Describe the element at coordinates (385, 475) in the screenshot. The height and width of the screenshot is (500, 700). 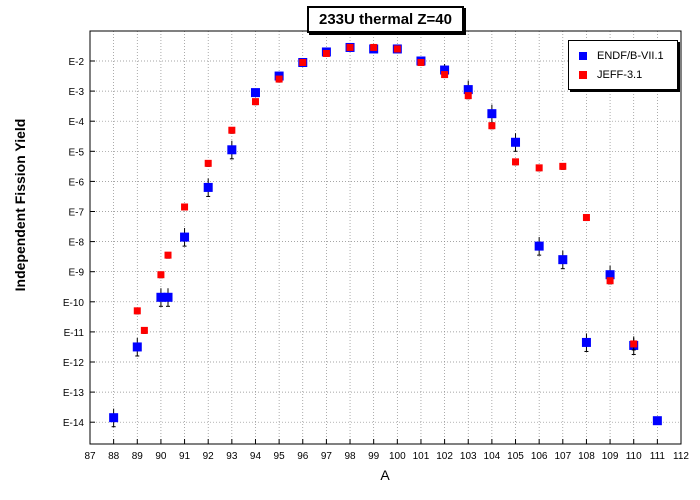
I see `x-axis-label: A` at that location.